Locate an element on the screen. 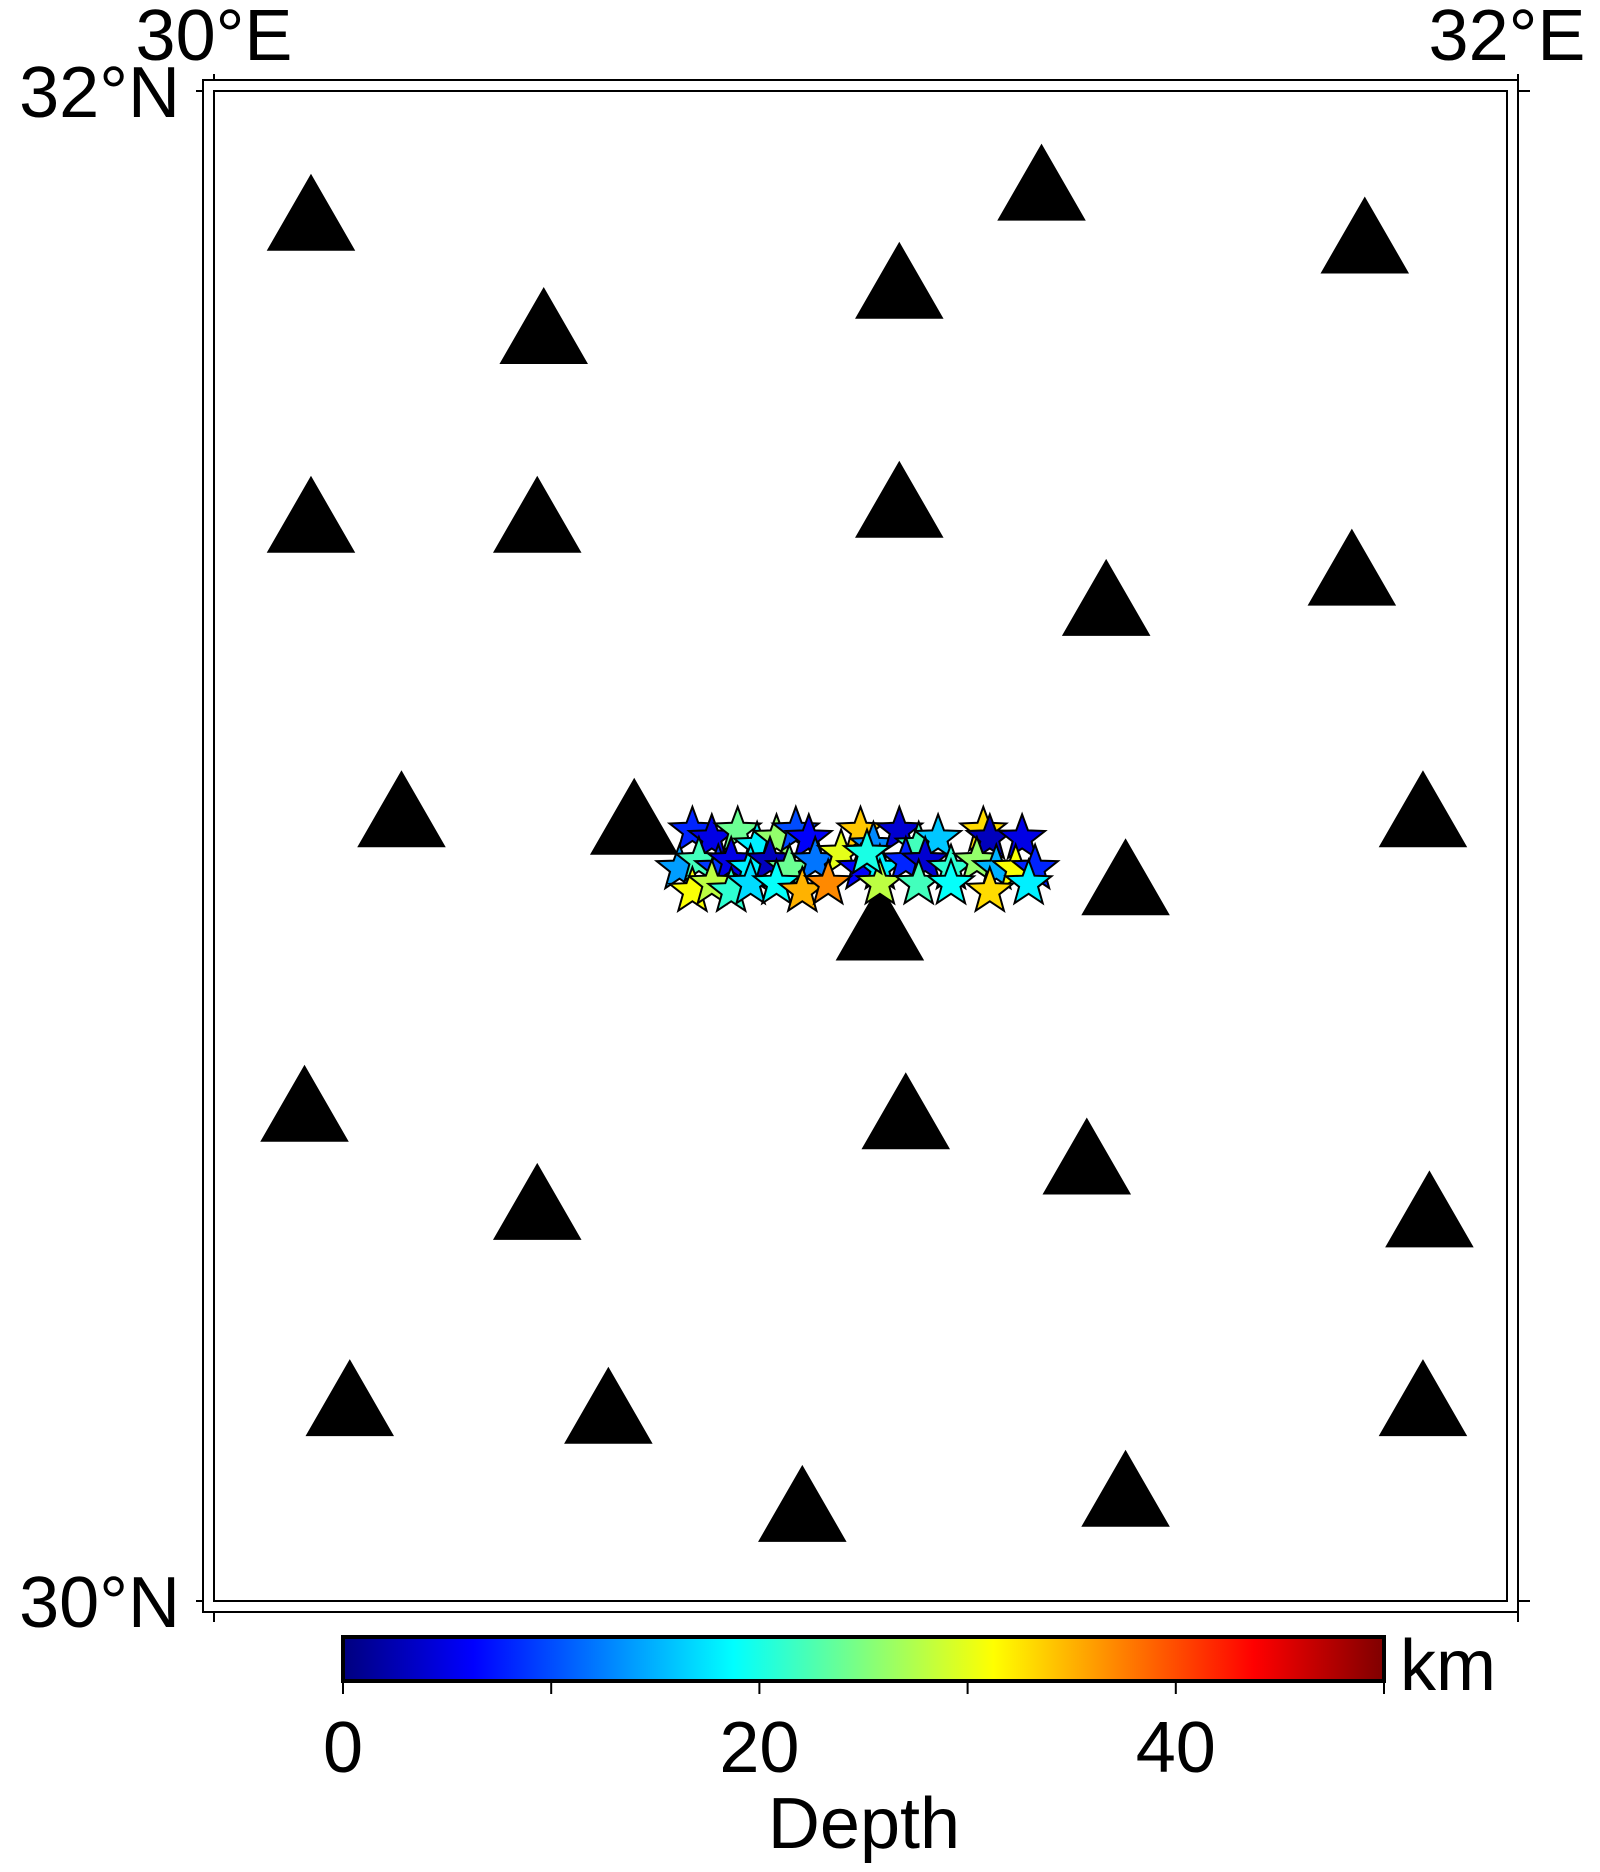 The height and width of the screenshot is (1872, 1600). colorbar-title: Depth is located at coordinates (864, 1824).